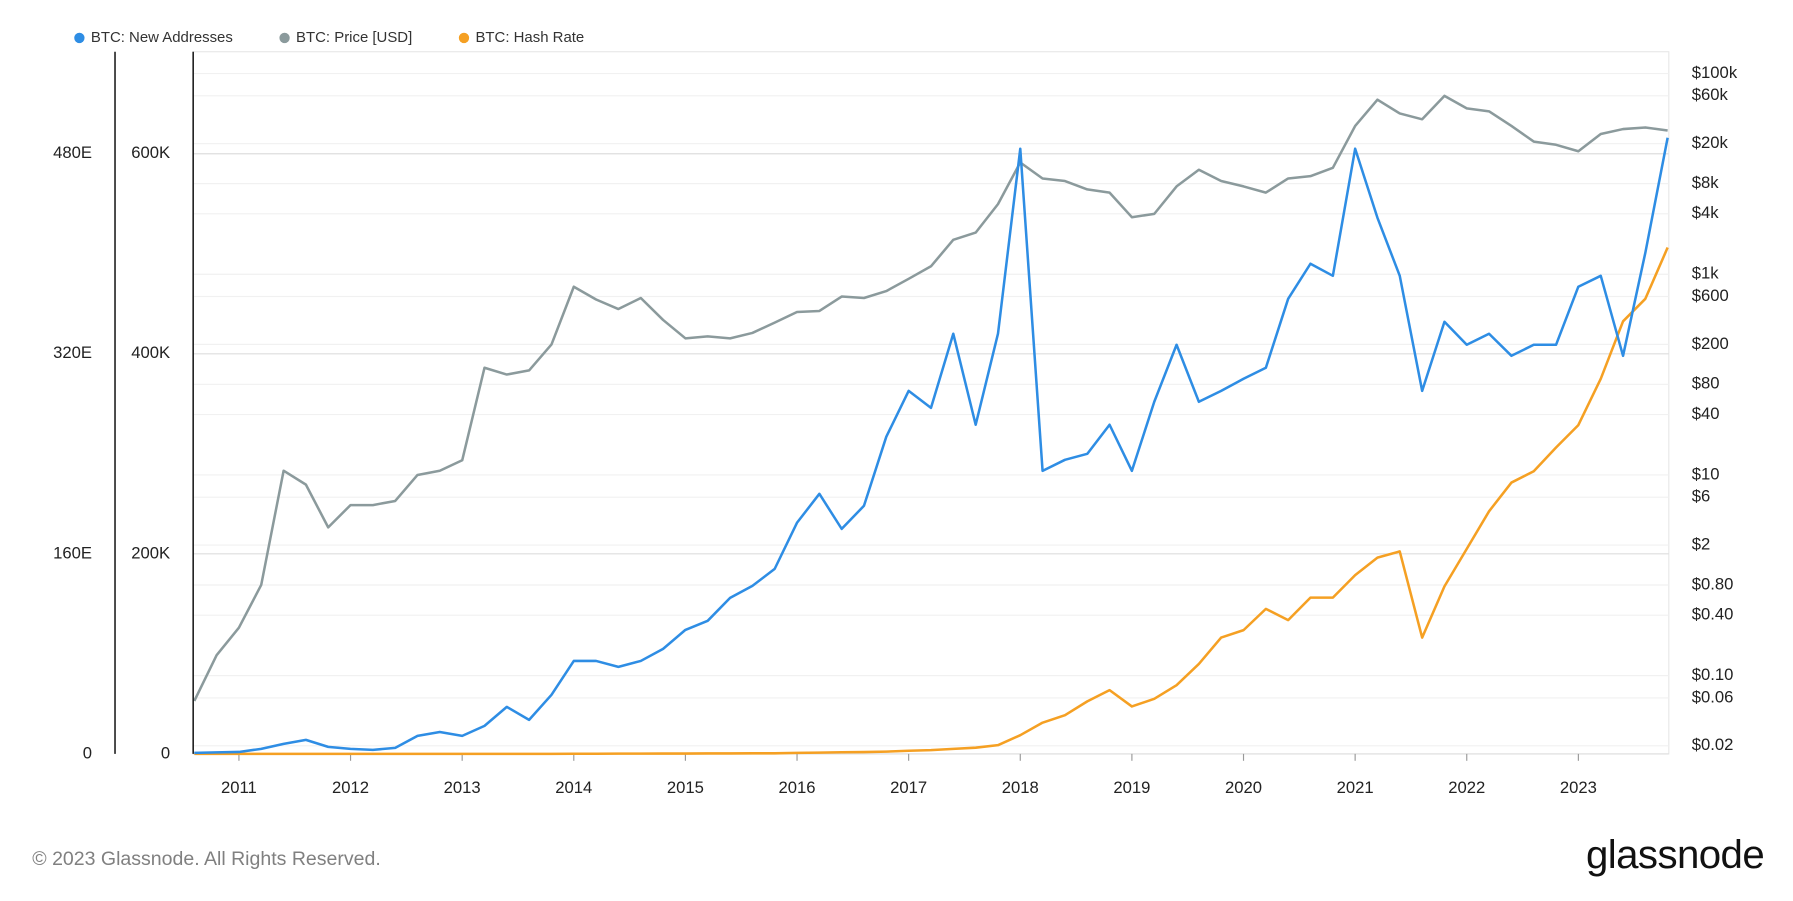 The height and width of the screenshot is (901, 1793). I want to click on y2-tick-label: $8k, so click(1706, 182).